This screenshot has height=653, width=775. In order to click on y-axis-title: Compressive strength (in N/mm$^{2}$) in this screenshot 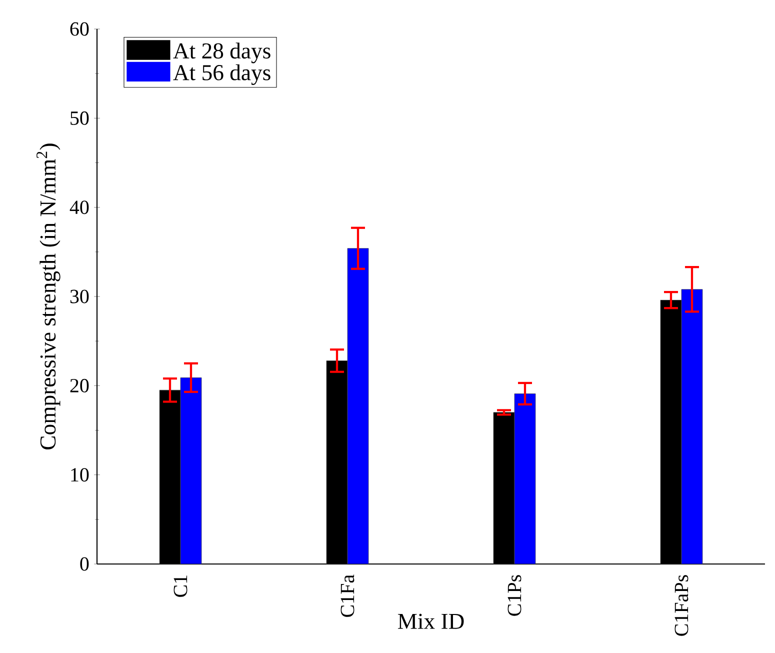, I will do `click(48, 297)`.